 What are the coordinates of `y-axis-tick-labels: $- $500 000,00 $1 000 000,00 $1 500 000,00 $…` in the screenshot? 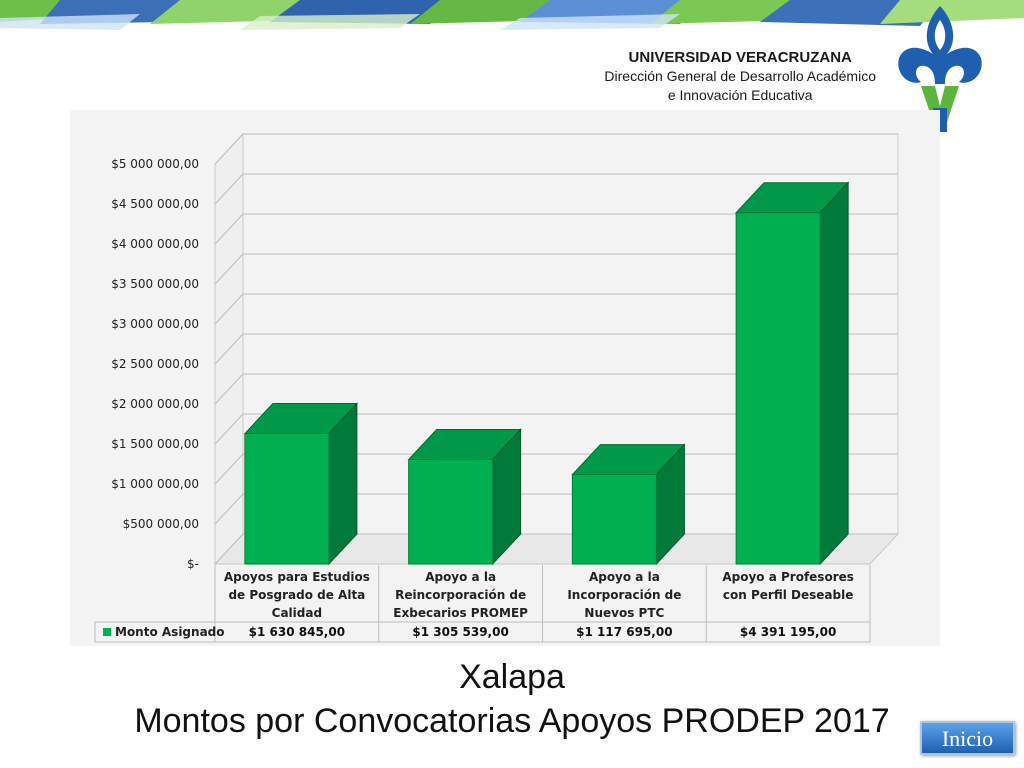 It's located at (155, 364).